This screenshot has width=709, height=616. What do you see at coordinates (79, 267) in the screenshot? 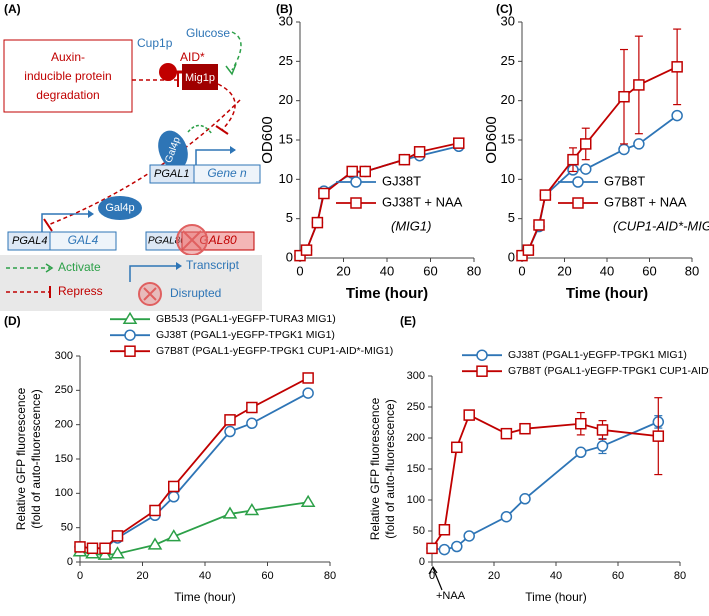
I see `legend-text: Activate` at bounding box center [79, 267].